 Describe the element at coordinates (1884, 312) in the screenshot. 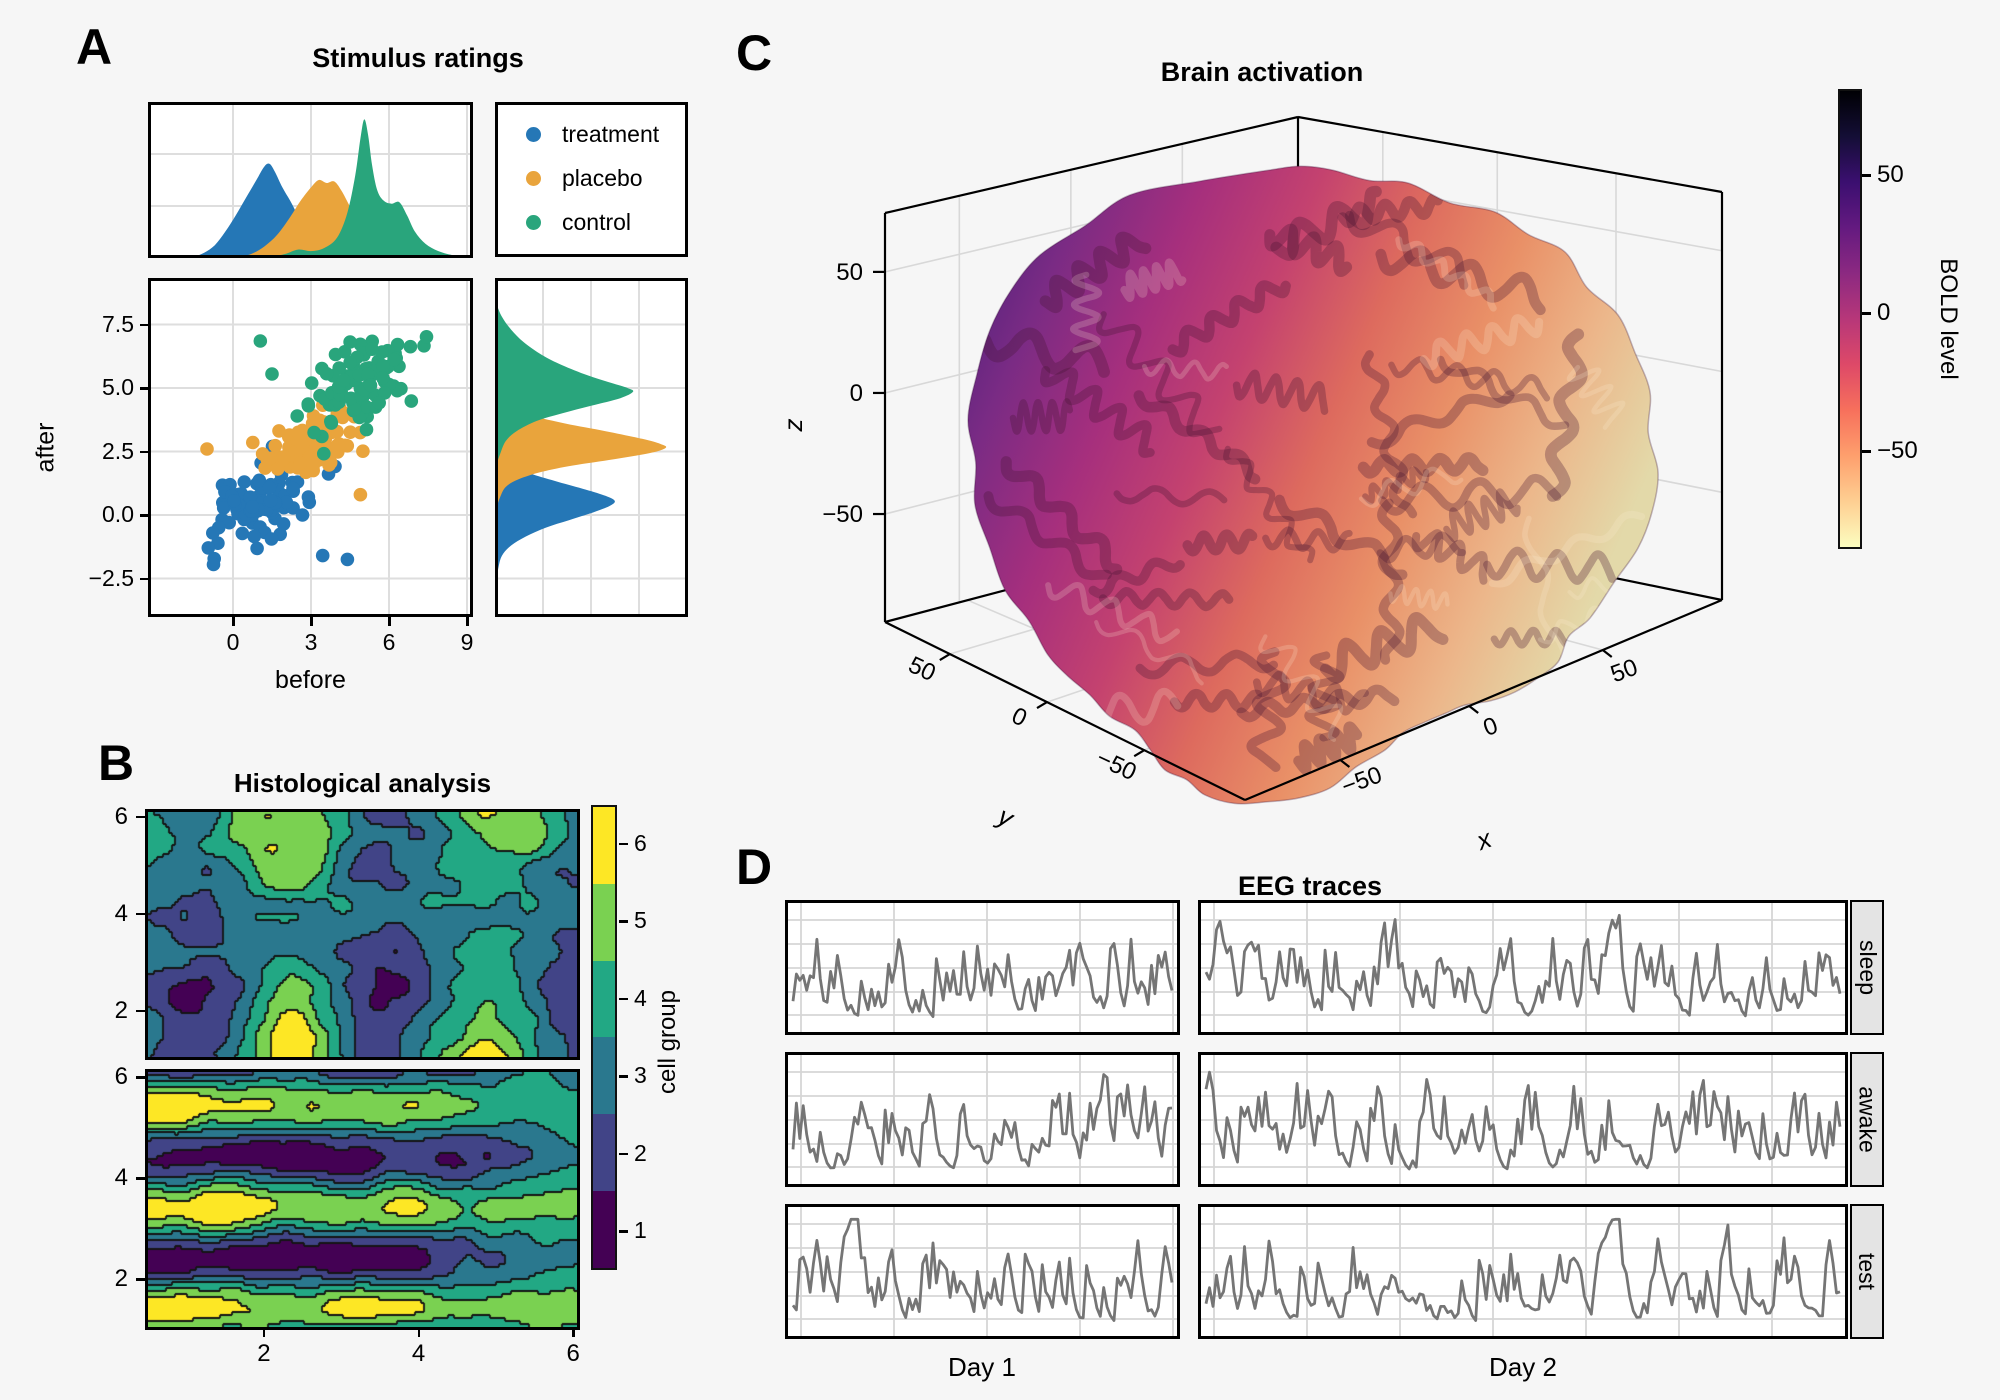

I see `c-colorbar-tick-label: 0` at that location.